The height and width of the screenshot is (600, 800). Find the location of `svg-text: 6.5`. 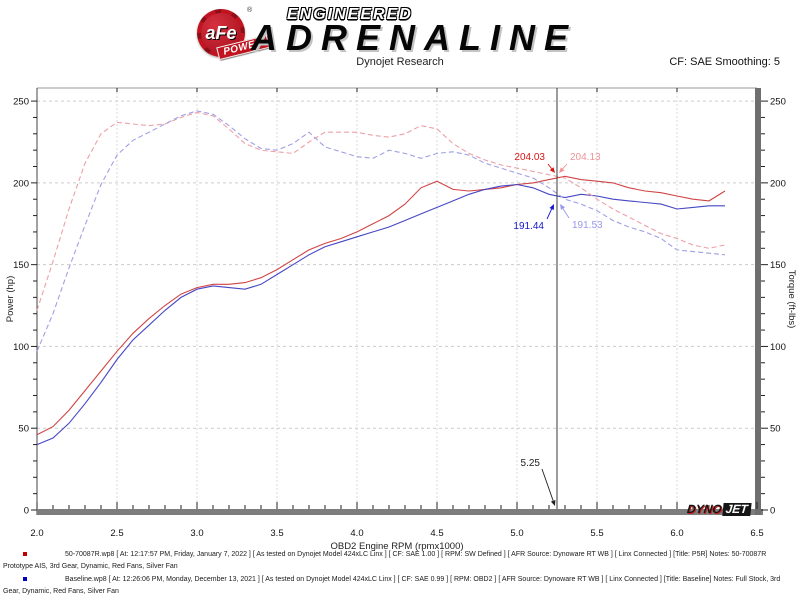

svg-text: 6.5 is located at coordinates (756, 533).